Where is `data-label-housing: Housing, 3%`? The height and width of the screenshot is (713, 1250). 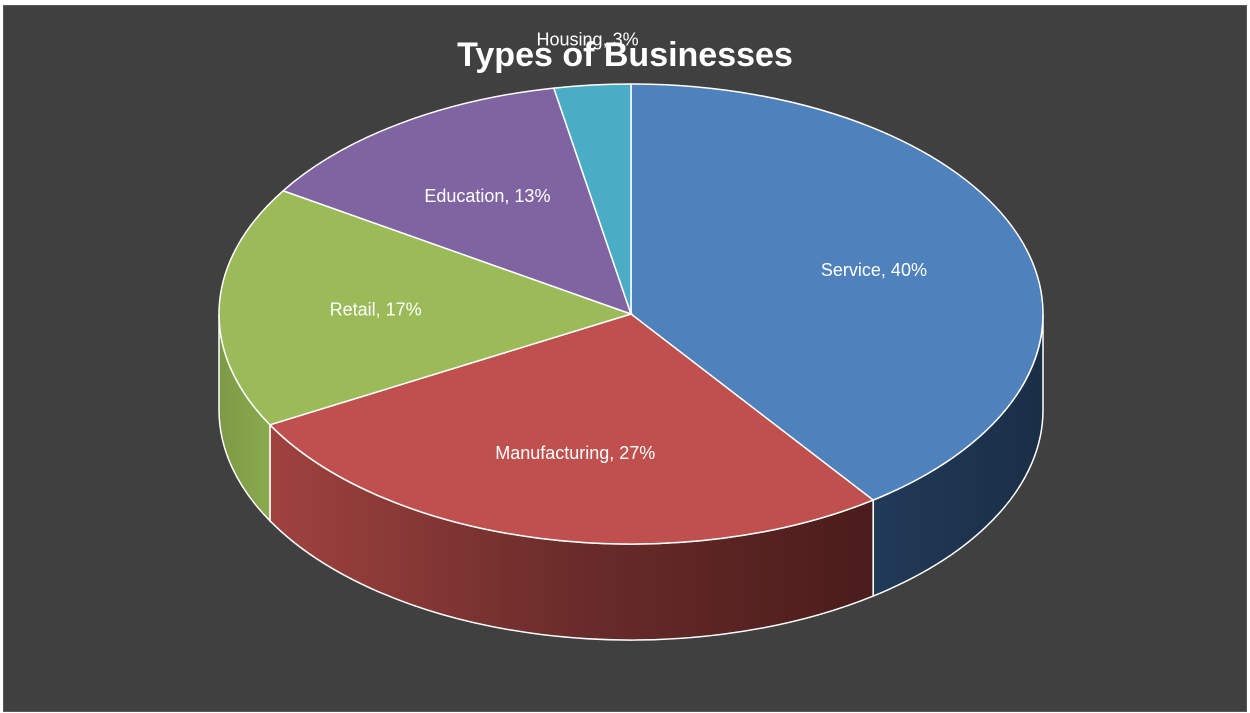 data-label-housing: Housing, 3% is located at coordinates (588, 40).